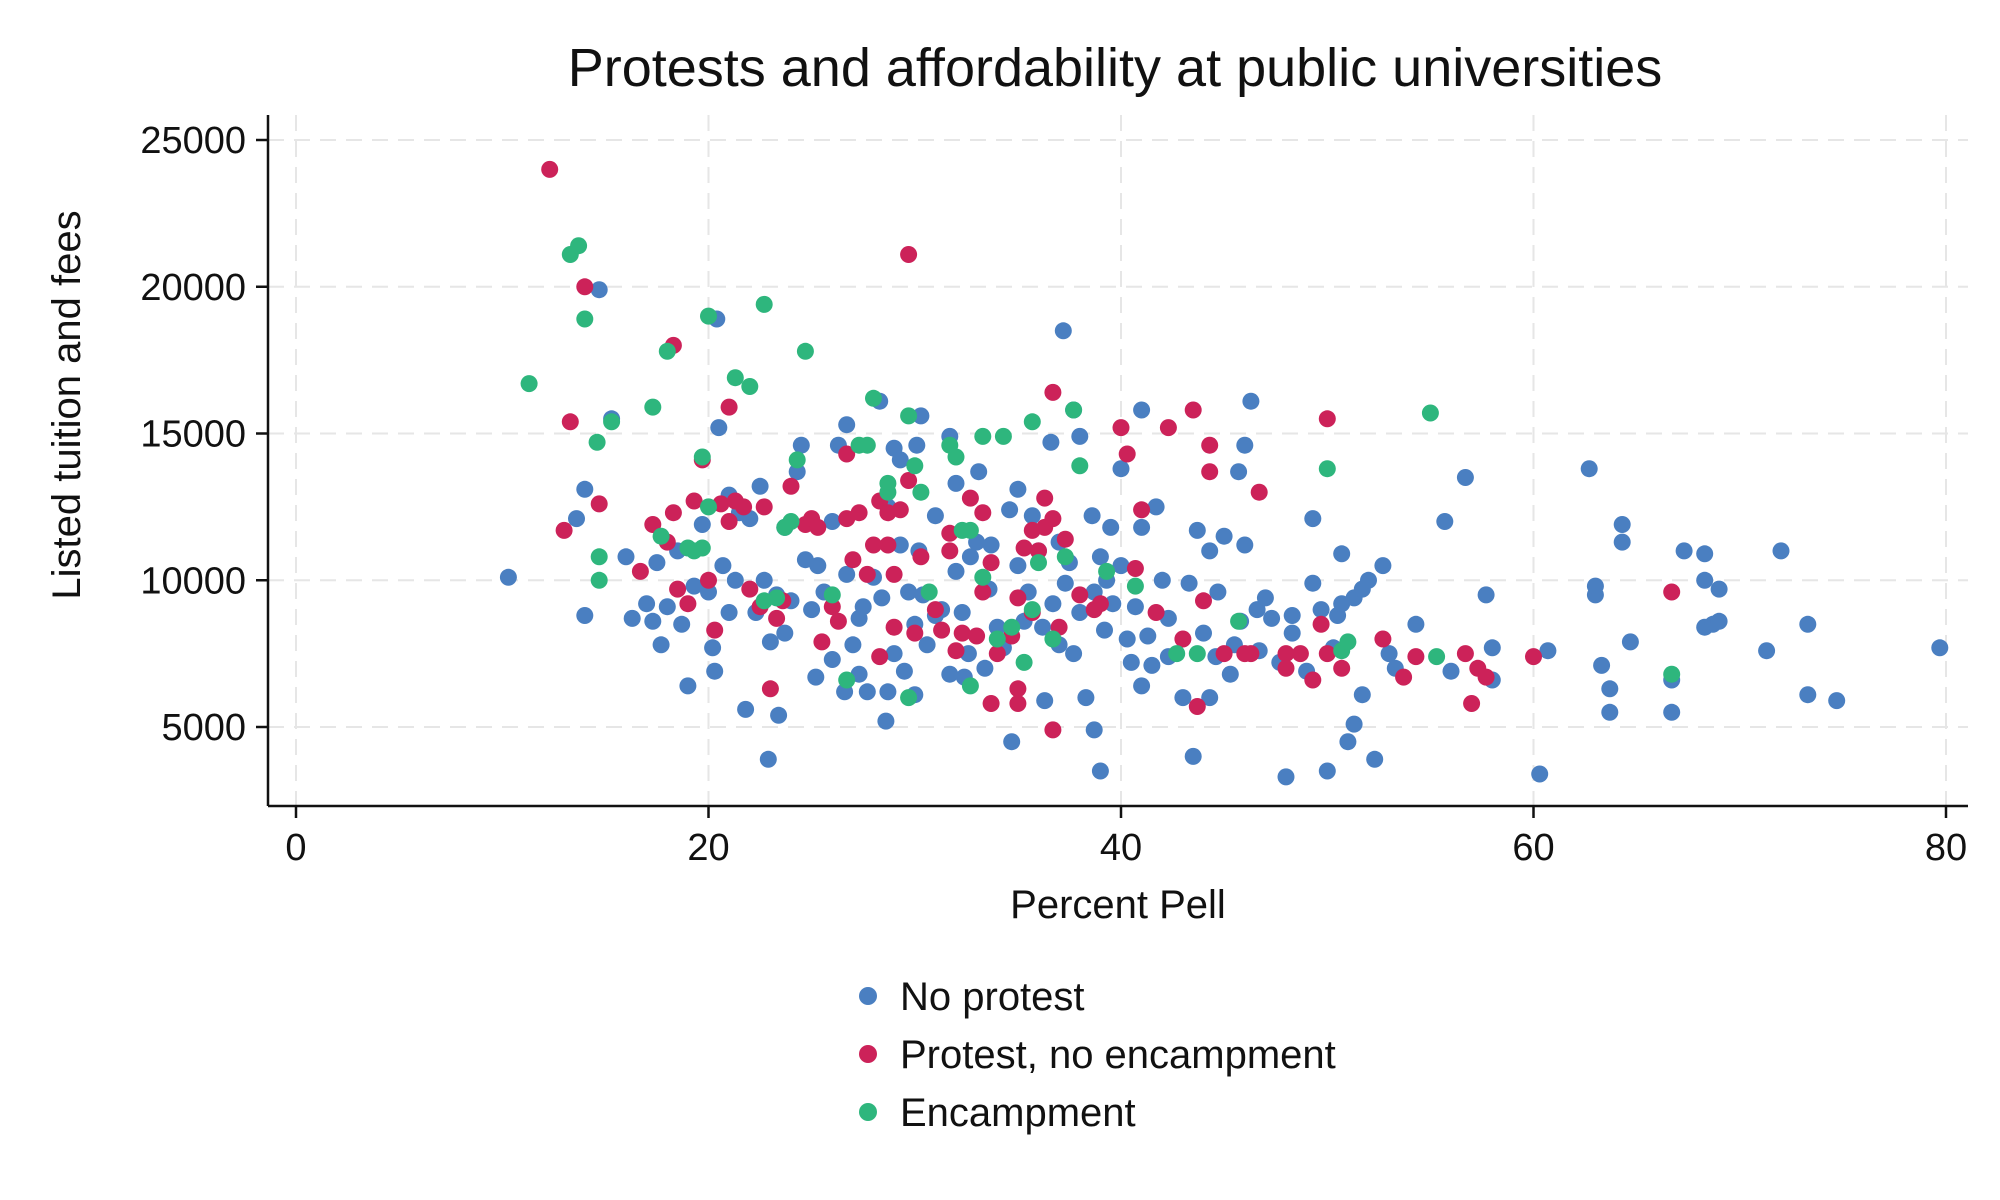  I want to click on x-tick-label: 40, so click(1121, 848).